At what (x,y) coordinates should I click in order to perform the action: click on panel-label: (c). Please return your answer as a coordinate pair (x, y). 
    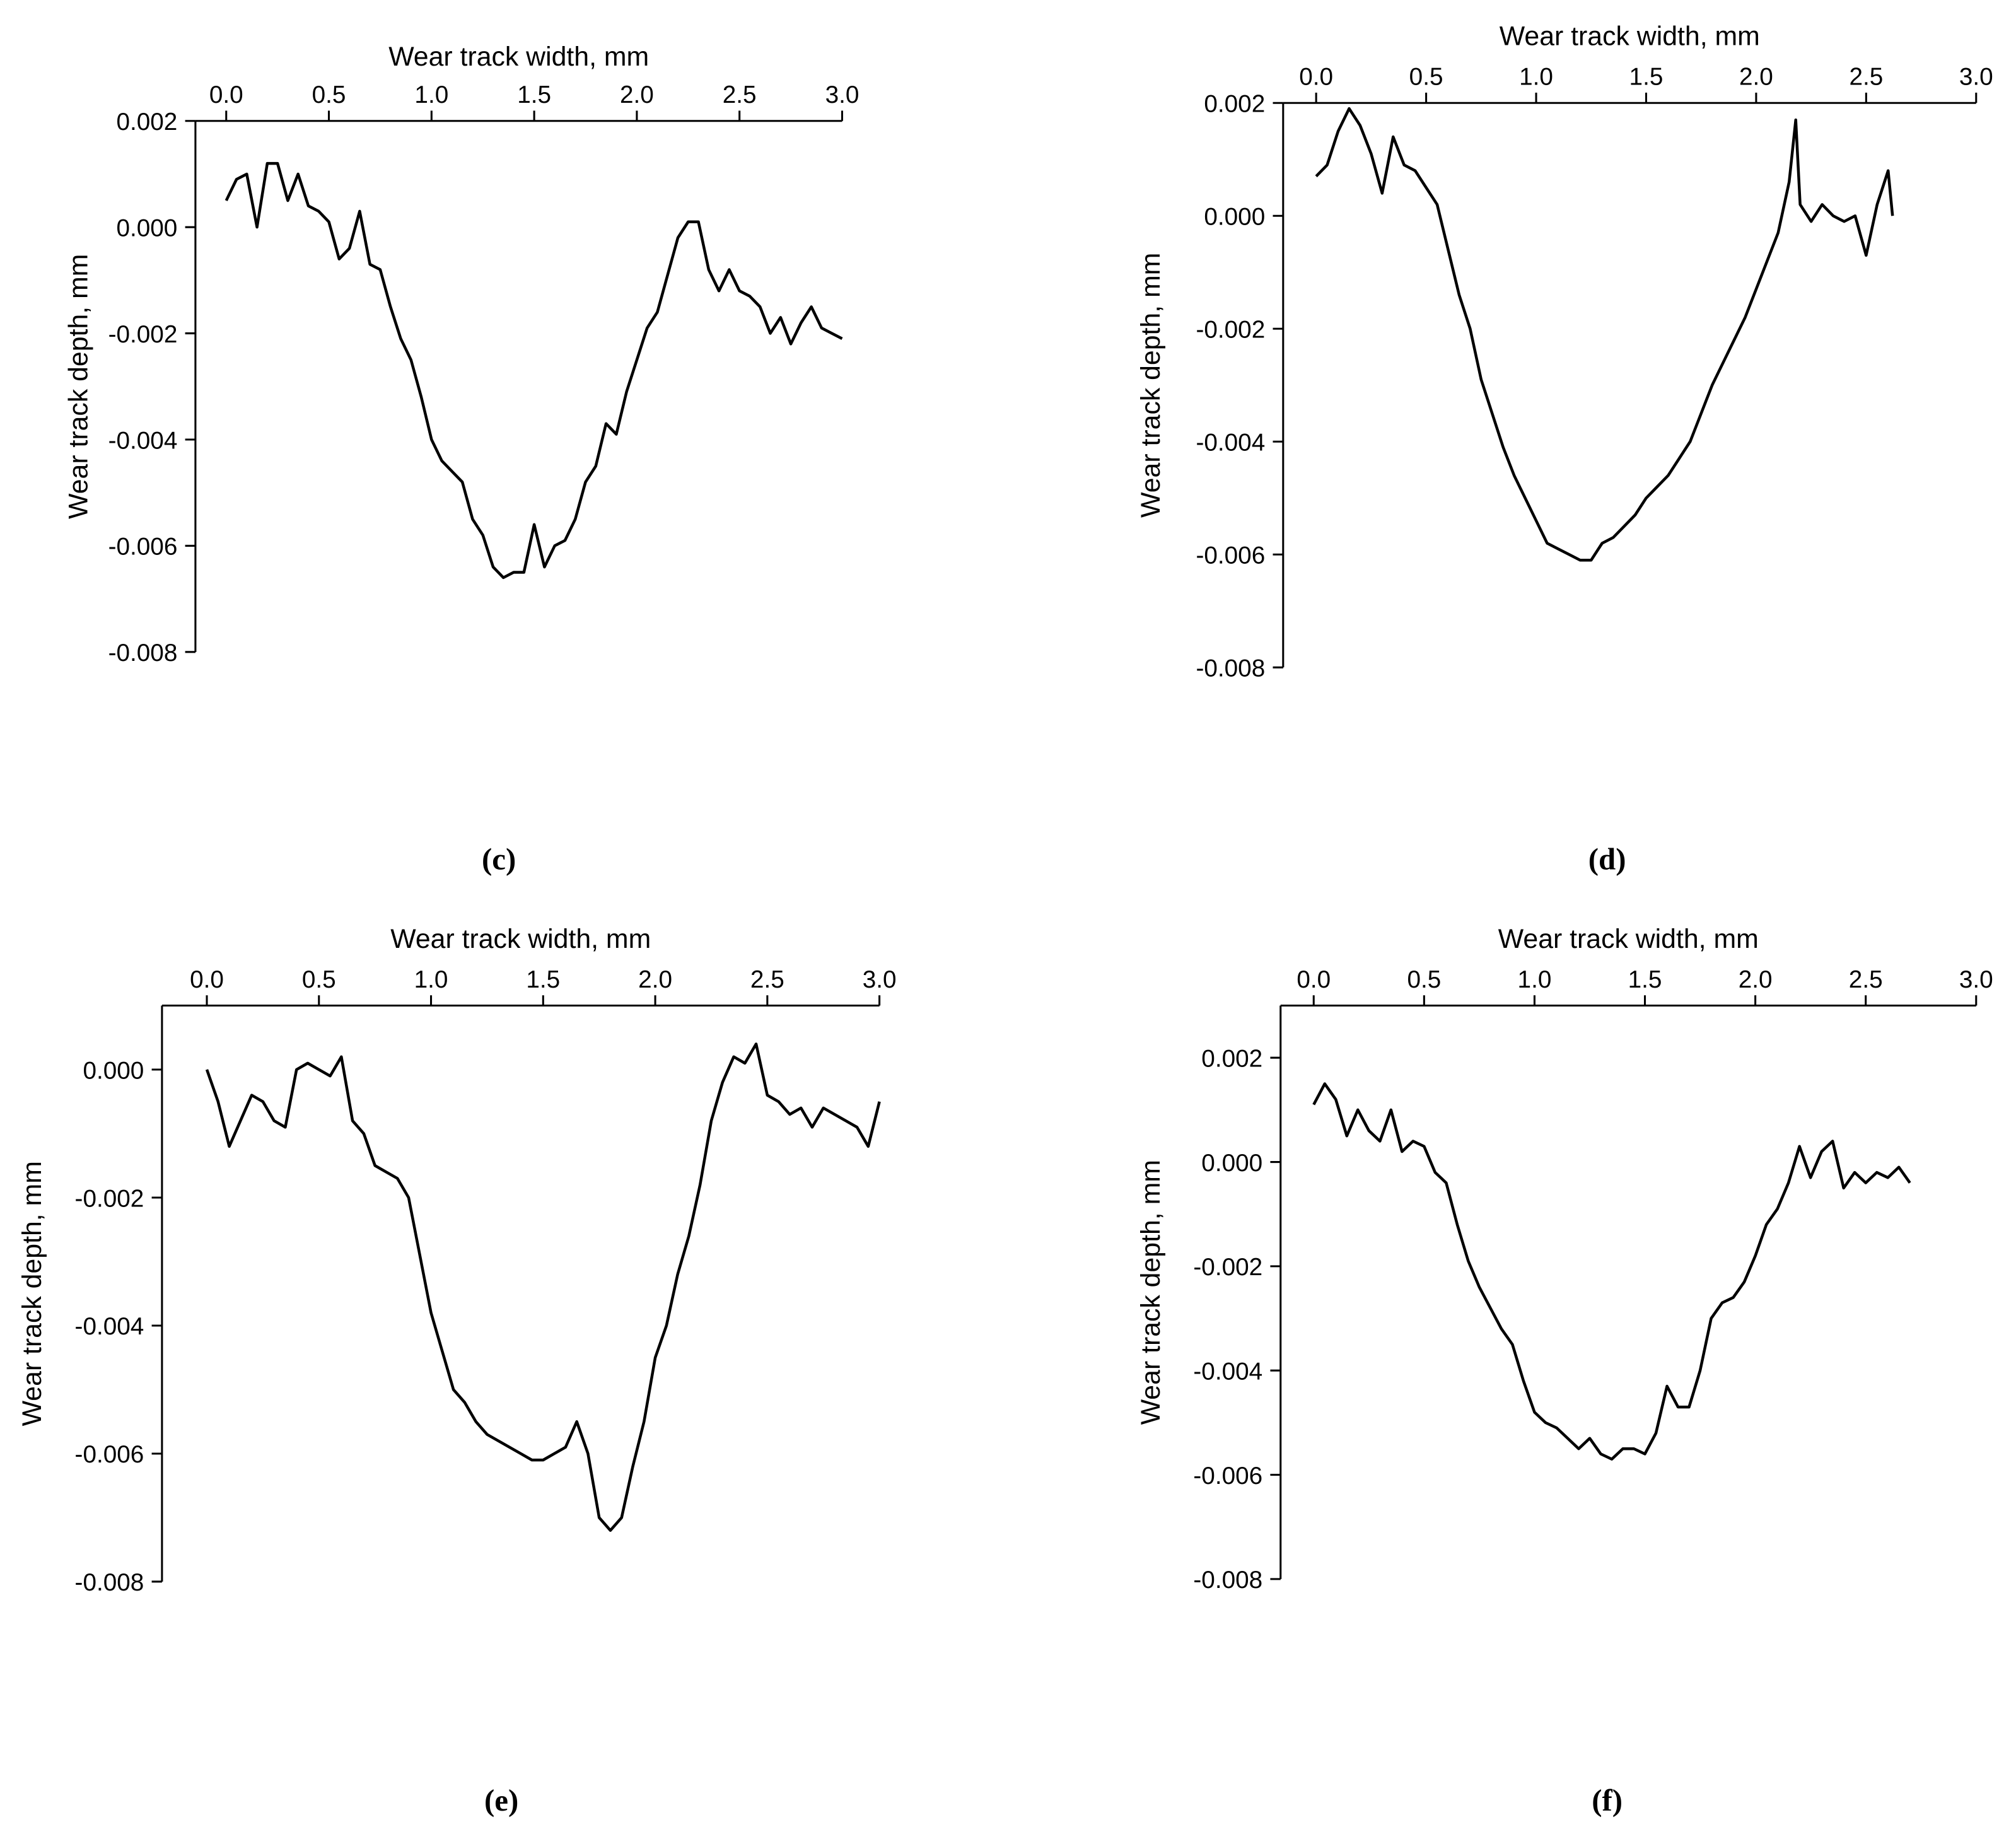
    Looking at the image, I should click on (499, 858).